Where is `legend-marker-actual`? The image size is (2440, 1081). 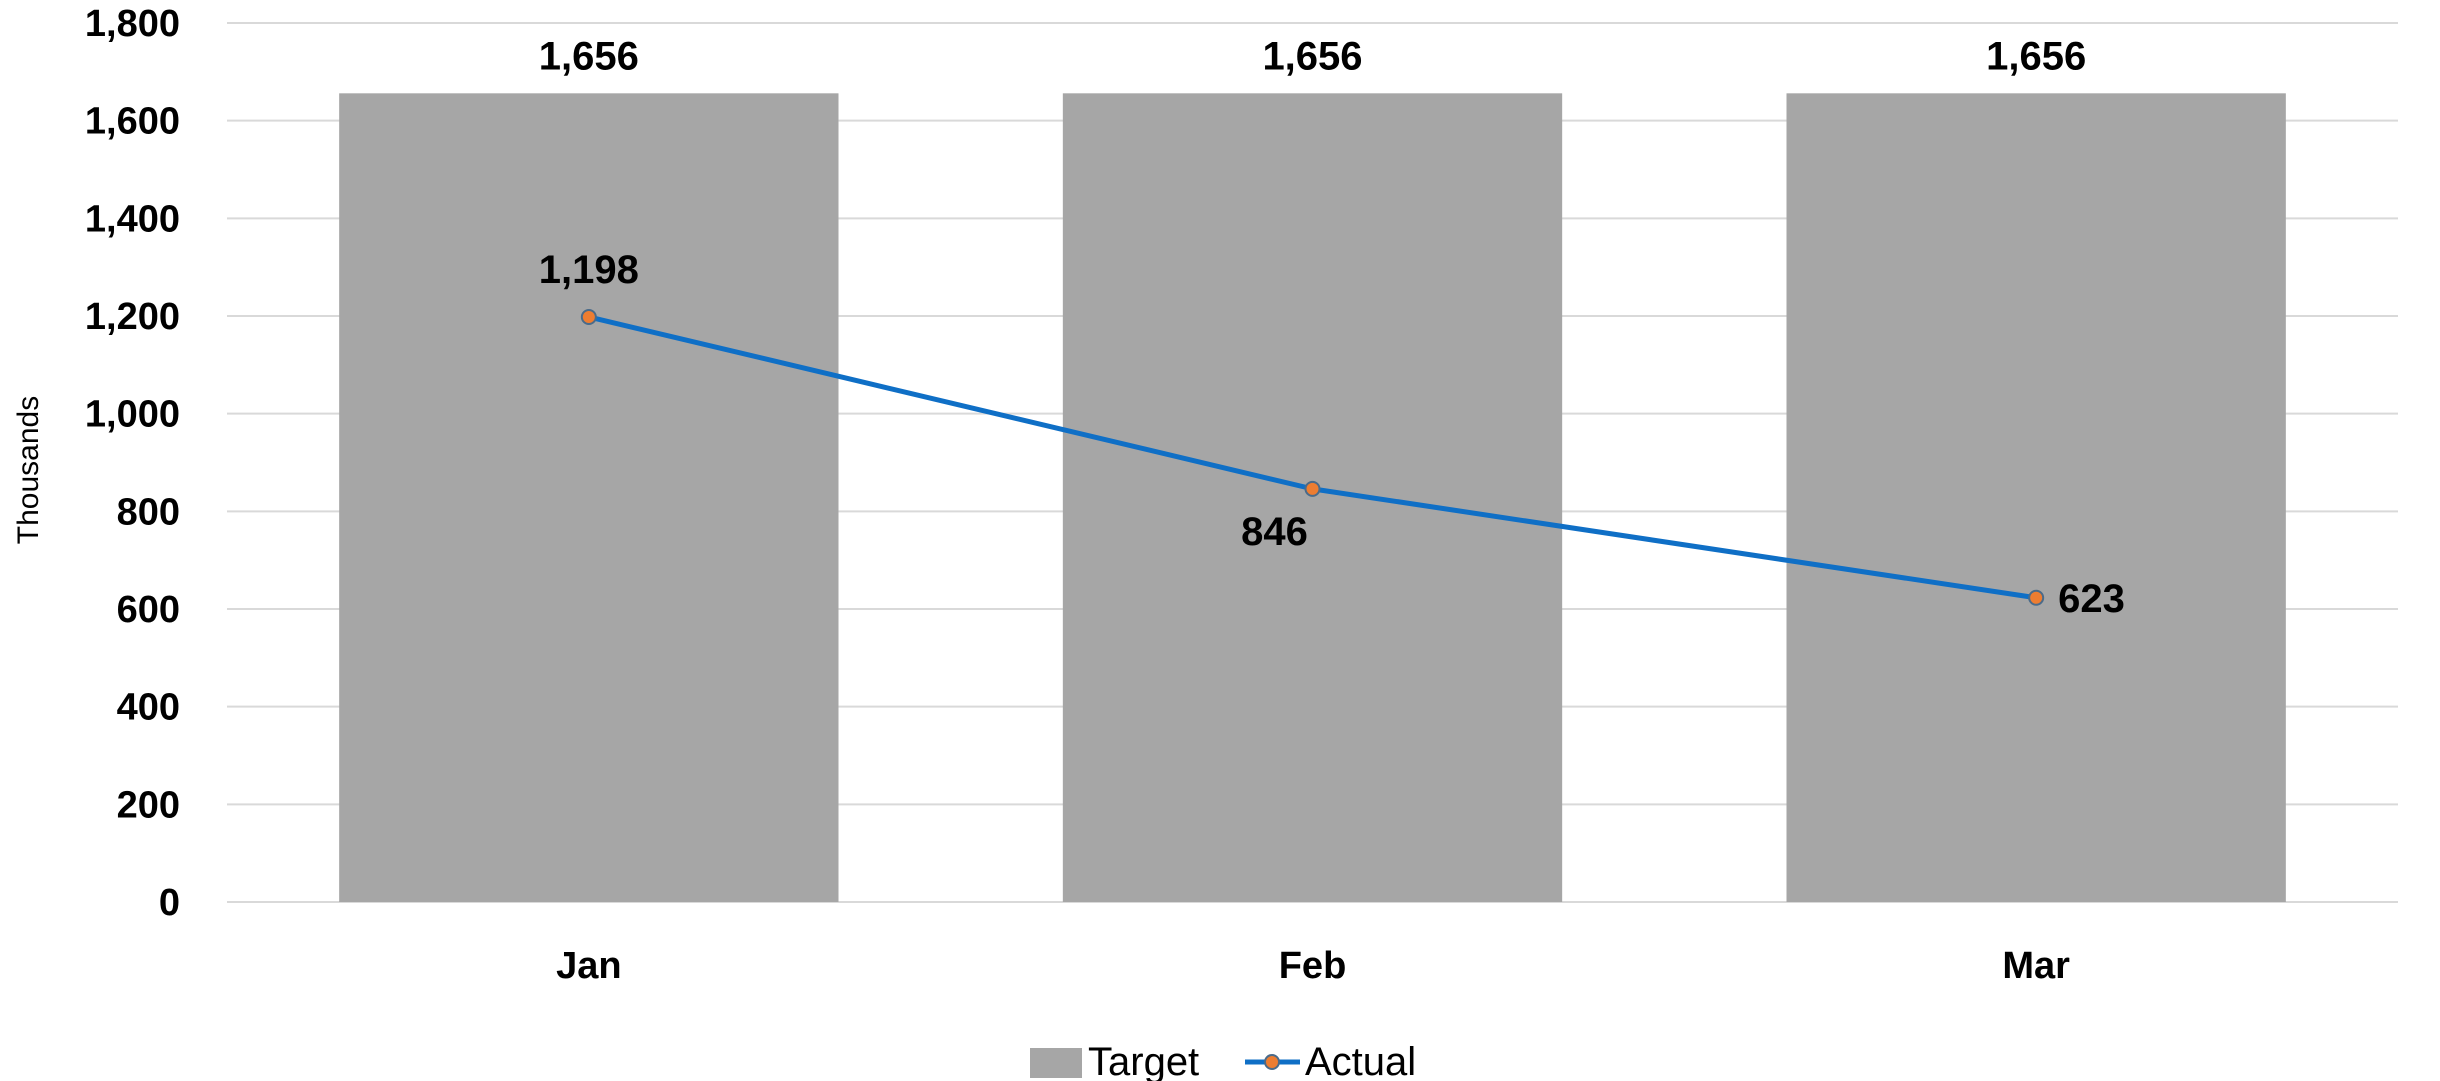 legend-marker-actual is located at coordinates (1272, 1062).